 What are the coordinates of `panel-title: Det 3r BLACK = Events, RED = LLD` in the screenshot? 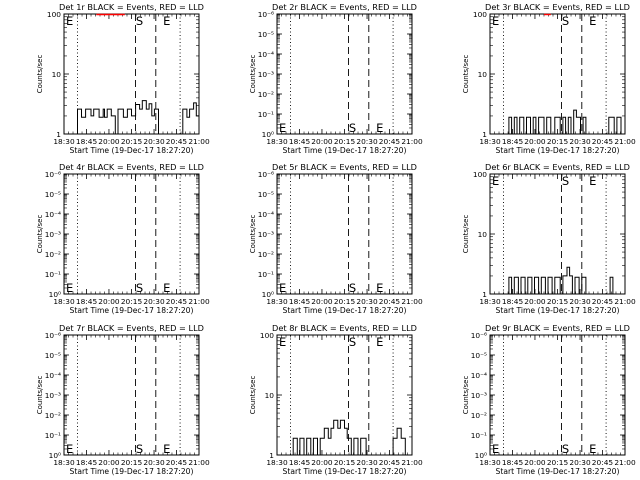 It's located at (557, 7).